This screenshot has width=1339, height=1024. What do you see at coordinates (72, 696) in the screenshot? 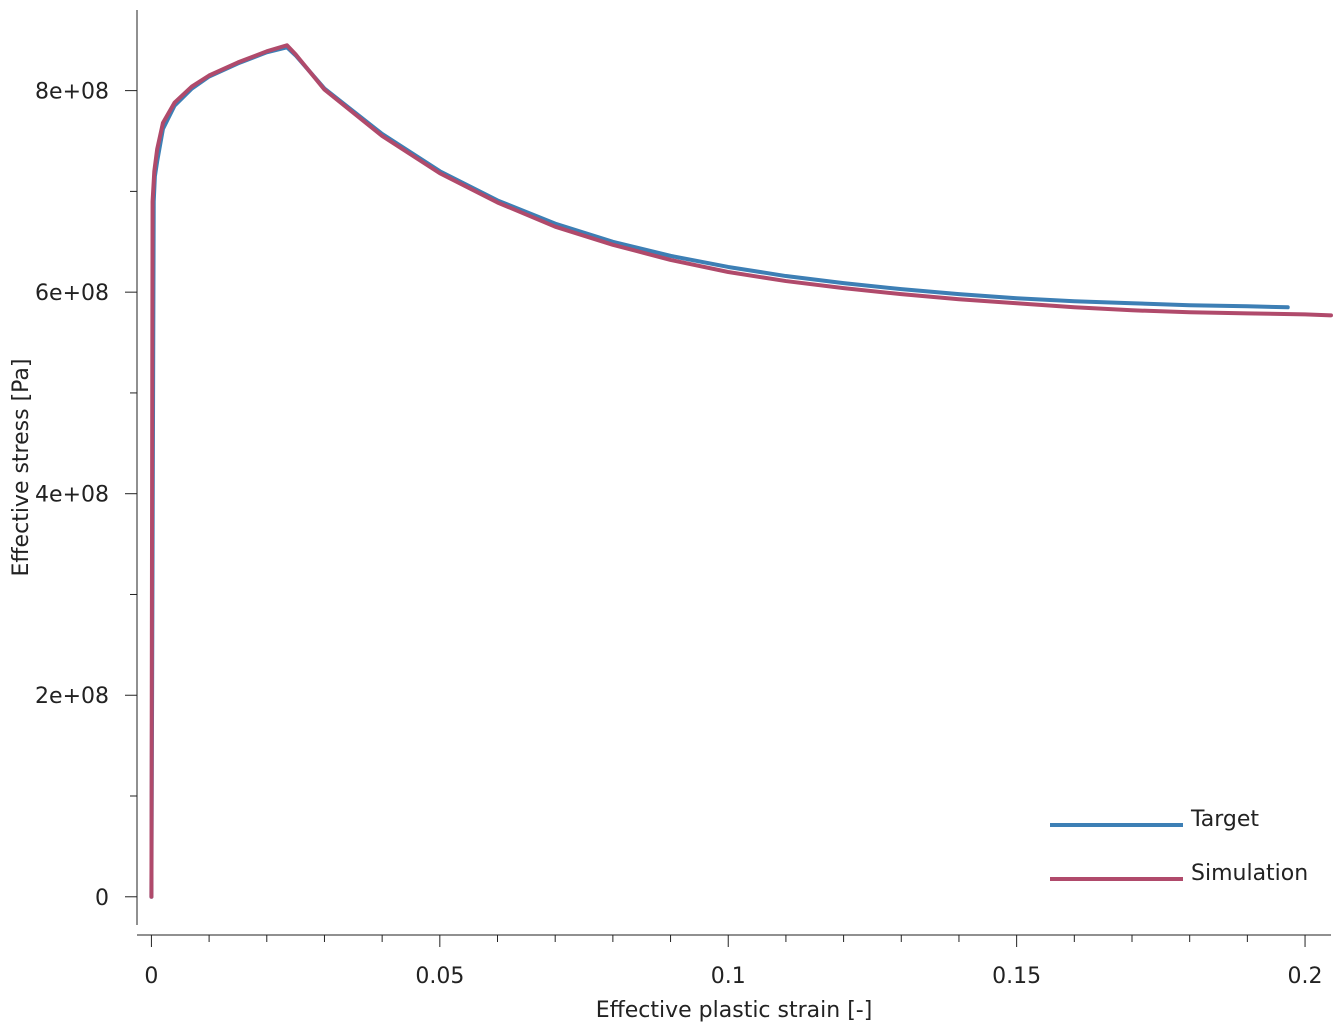
I see `y-tick-label: 2e+08` at bounding box center [72, 696].